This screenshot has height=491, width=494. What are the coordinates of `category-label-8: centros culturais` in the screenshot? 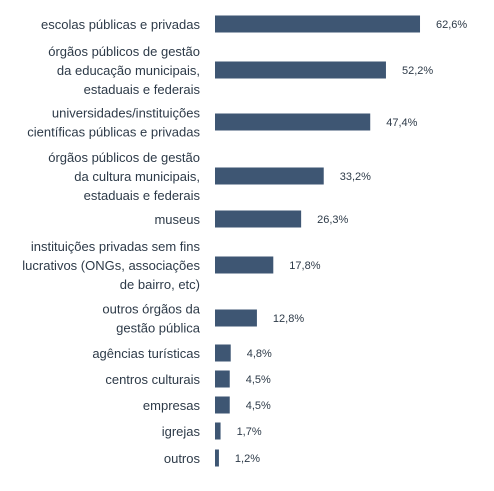 It's located at (152, 379).